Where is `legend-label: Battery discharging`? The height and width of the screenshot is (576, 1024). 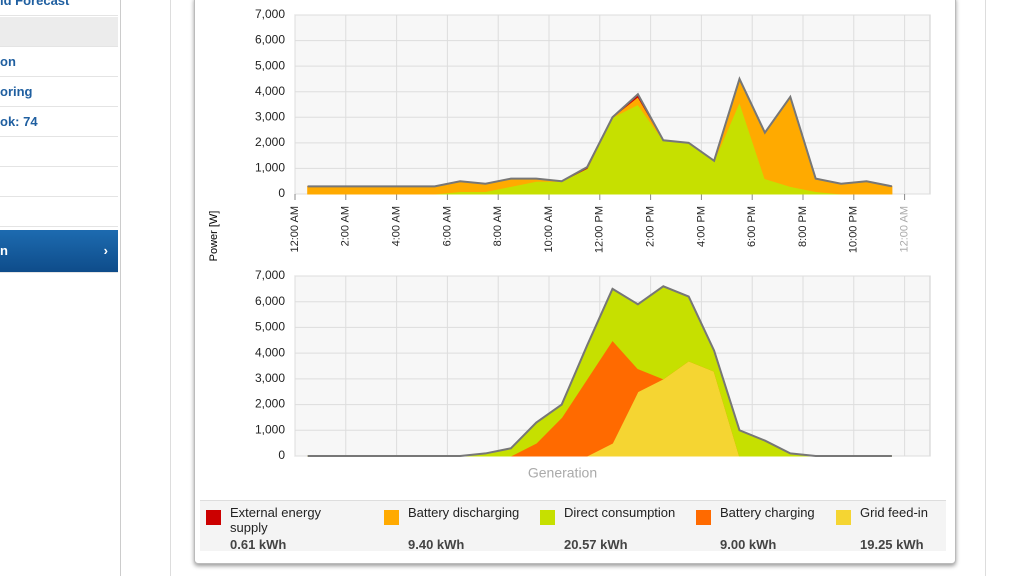
legend-label: Battery discharging is located at coordinates (464, 512).